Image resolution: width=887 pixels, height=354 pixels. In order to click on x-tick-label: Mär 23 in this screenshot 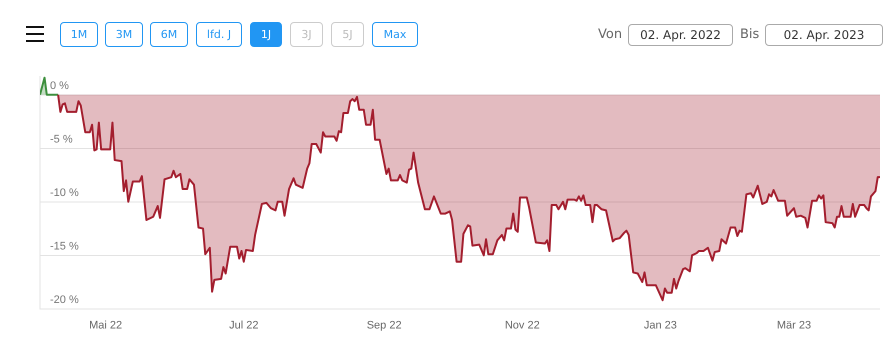, I will do `click(794, 325)`.